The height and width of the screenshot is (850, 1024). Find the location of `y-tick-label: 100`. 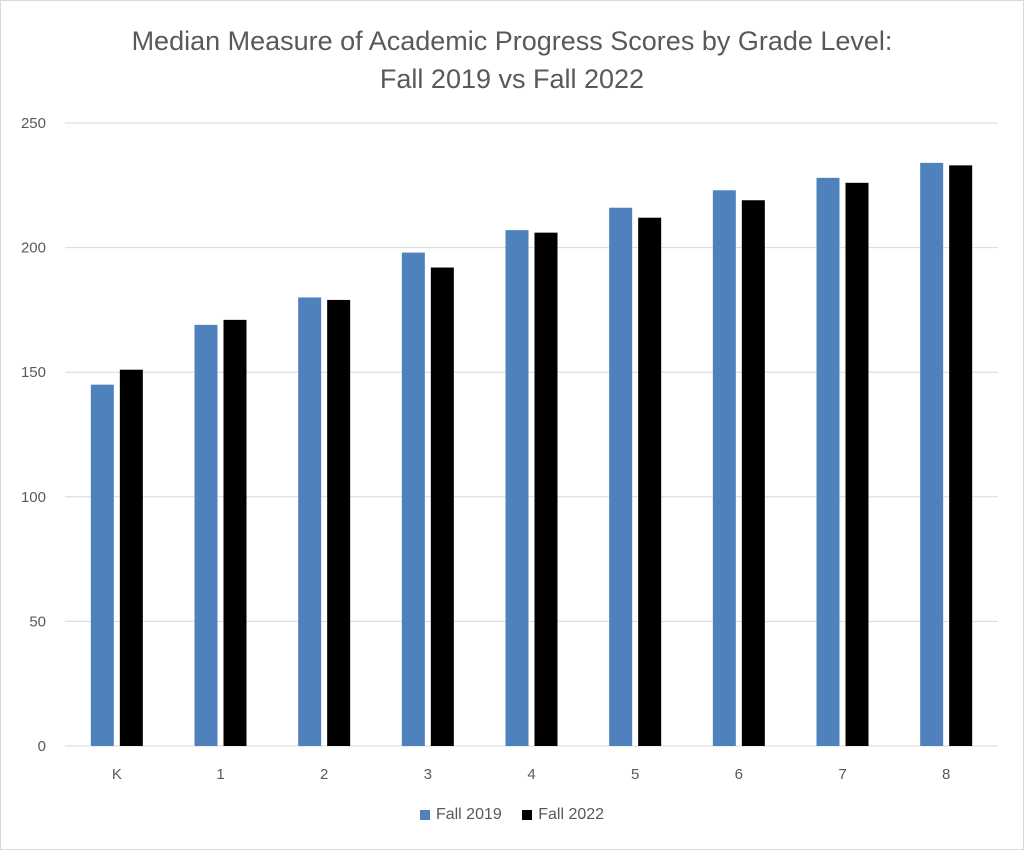

y-tick-label: 100 is located at coordinates (33, 497).